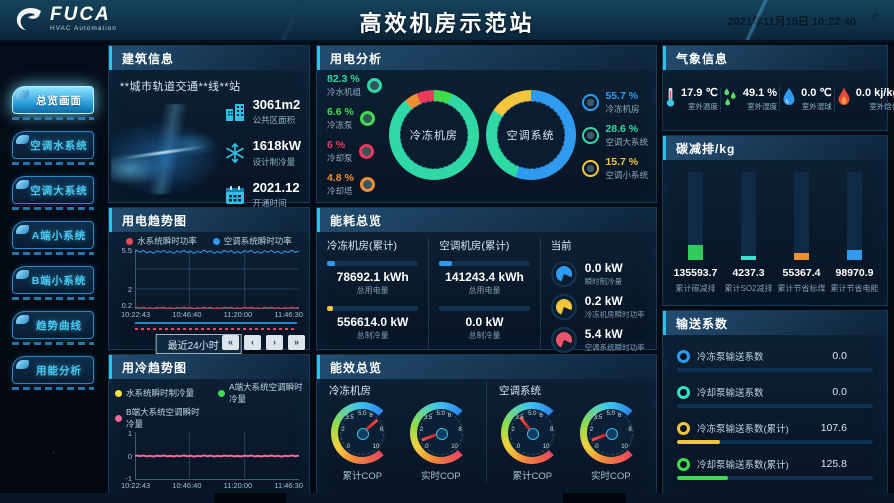 Image resolution: width=894 pixels, height=503 pixels. I want to click on first-page-button: «, so click(230, 342).